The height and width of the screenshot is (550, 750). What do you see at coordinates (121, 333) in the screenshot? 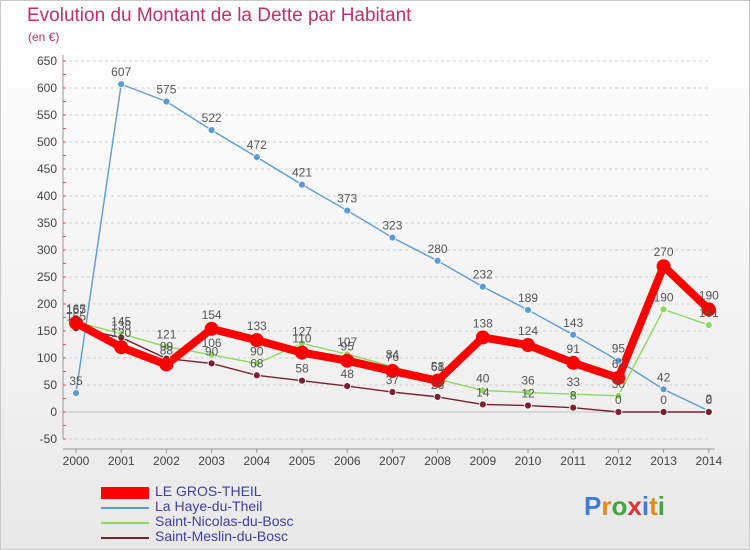
I see `data-label: 120` at bounding box center [121, 333].